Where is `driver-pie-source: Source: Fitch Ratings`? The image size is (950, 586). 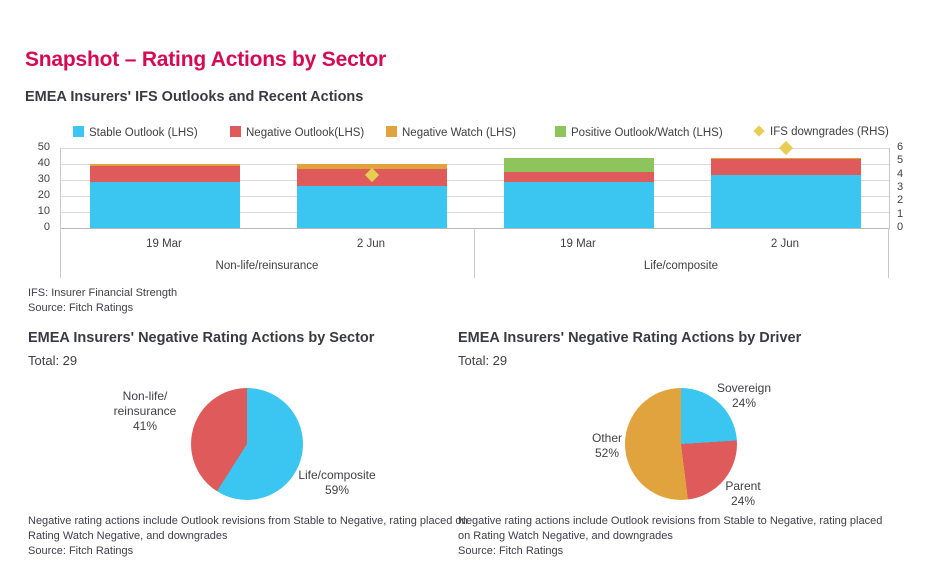 driver-pie-source: Source: Fitch Ratings is located at coordinates (511, 551).